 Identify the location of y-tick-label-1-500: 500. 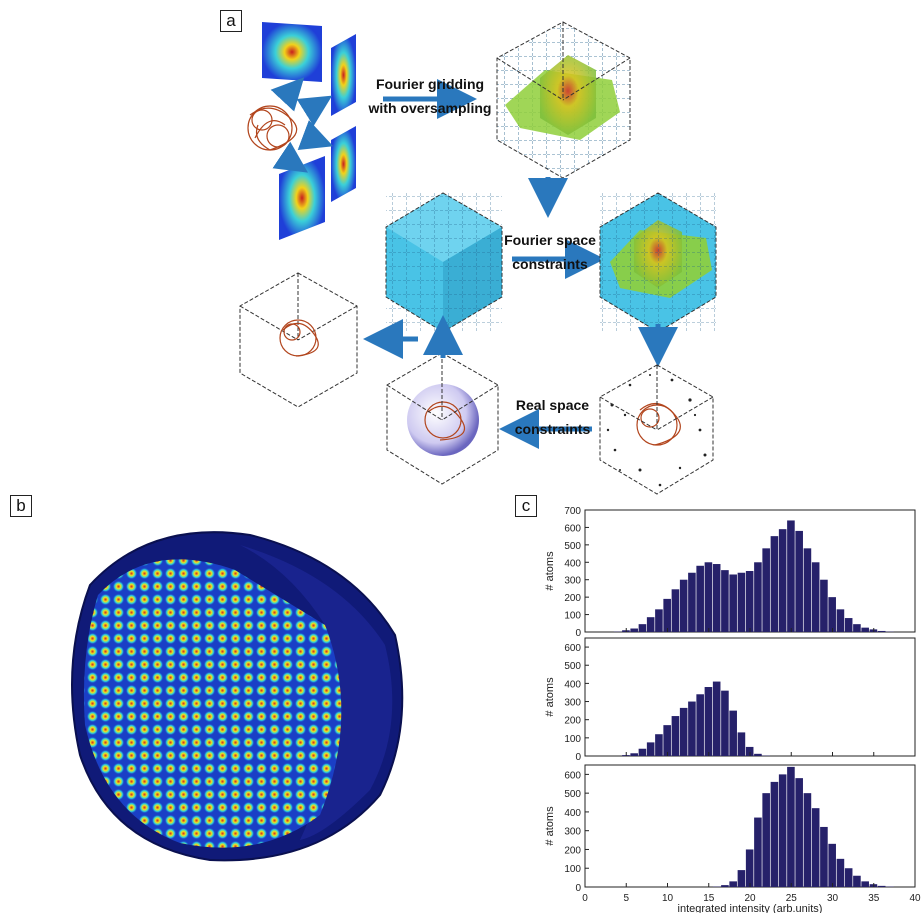
(572, 546).